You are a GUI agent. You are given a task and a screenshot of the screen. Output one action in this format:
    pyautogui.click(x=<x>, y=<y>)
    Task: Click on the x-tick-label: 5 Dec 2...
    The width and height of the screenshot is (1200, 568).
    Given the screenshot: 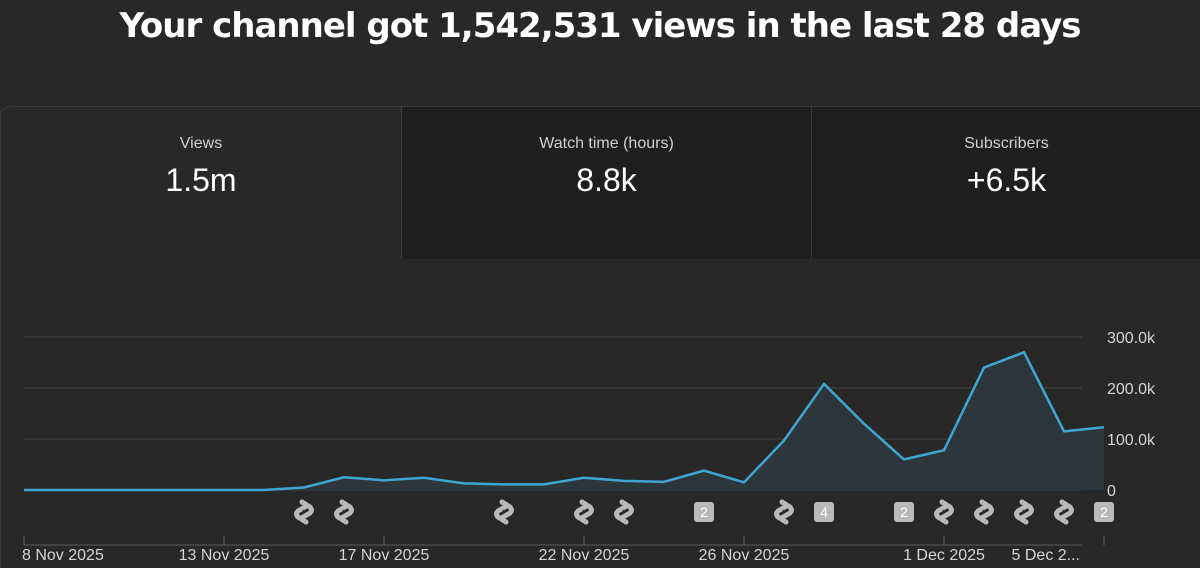 What is the action you would take?
    pyautogui.click(x=1046, y=555)
    